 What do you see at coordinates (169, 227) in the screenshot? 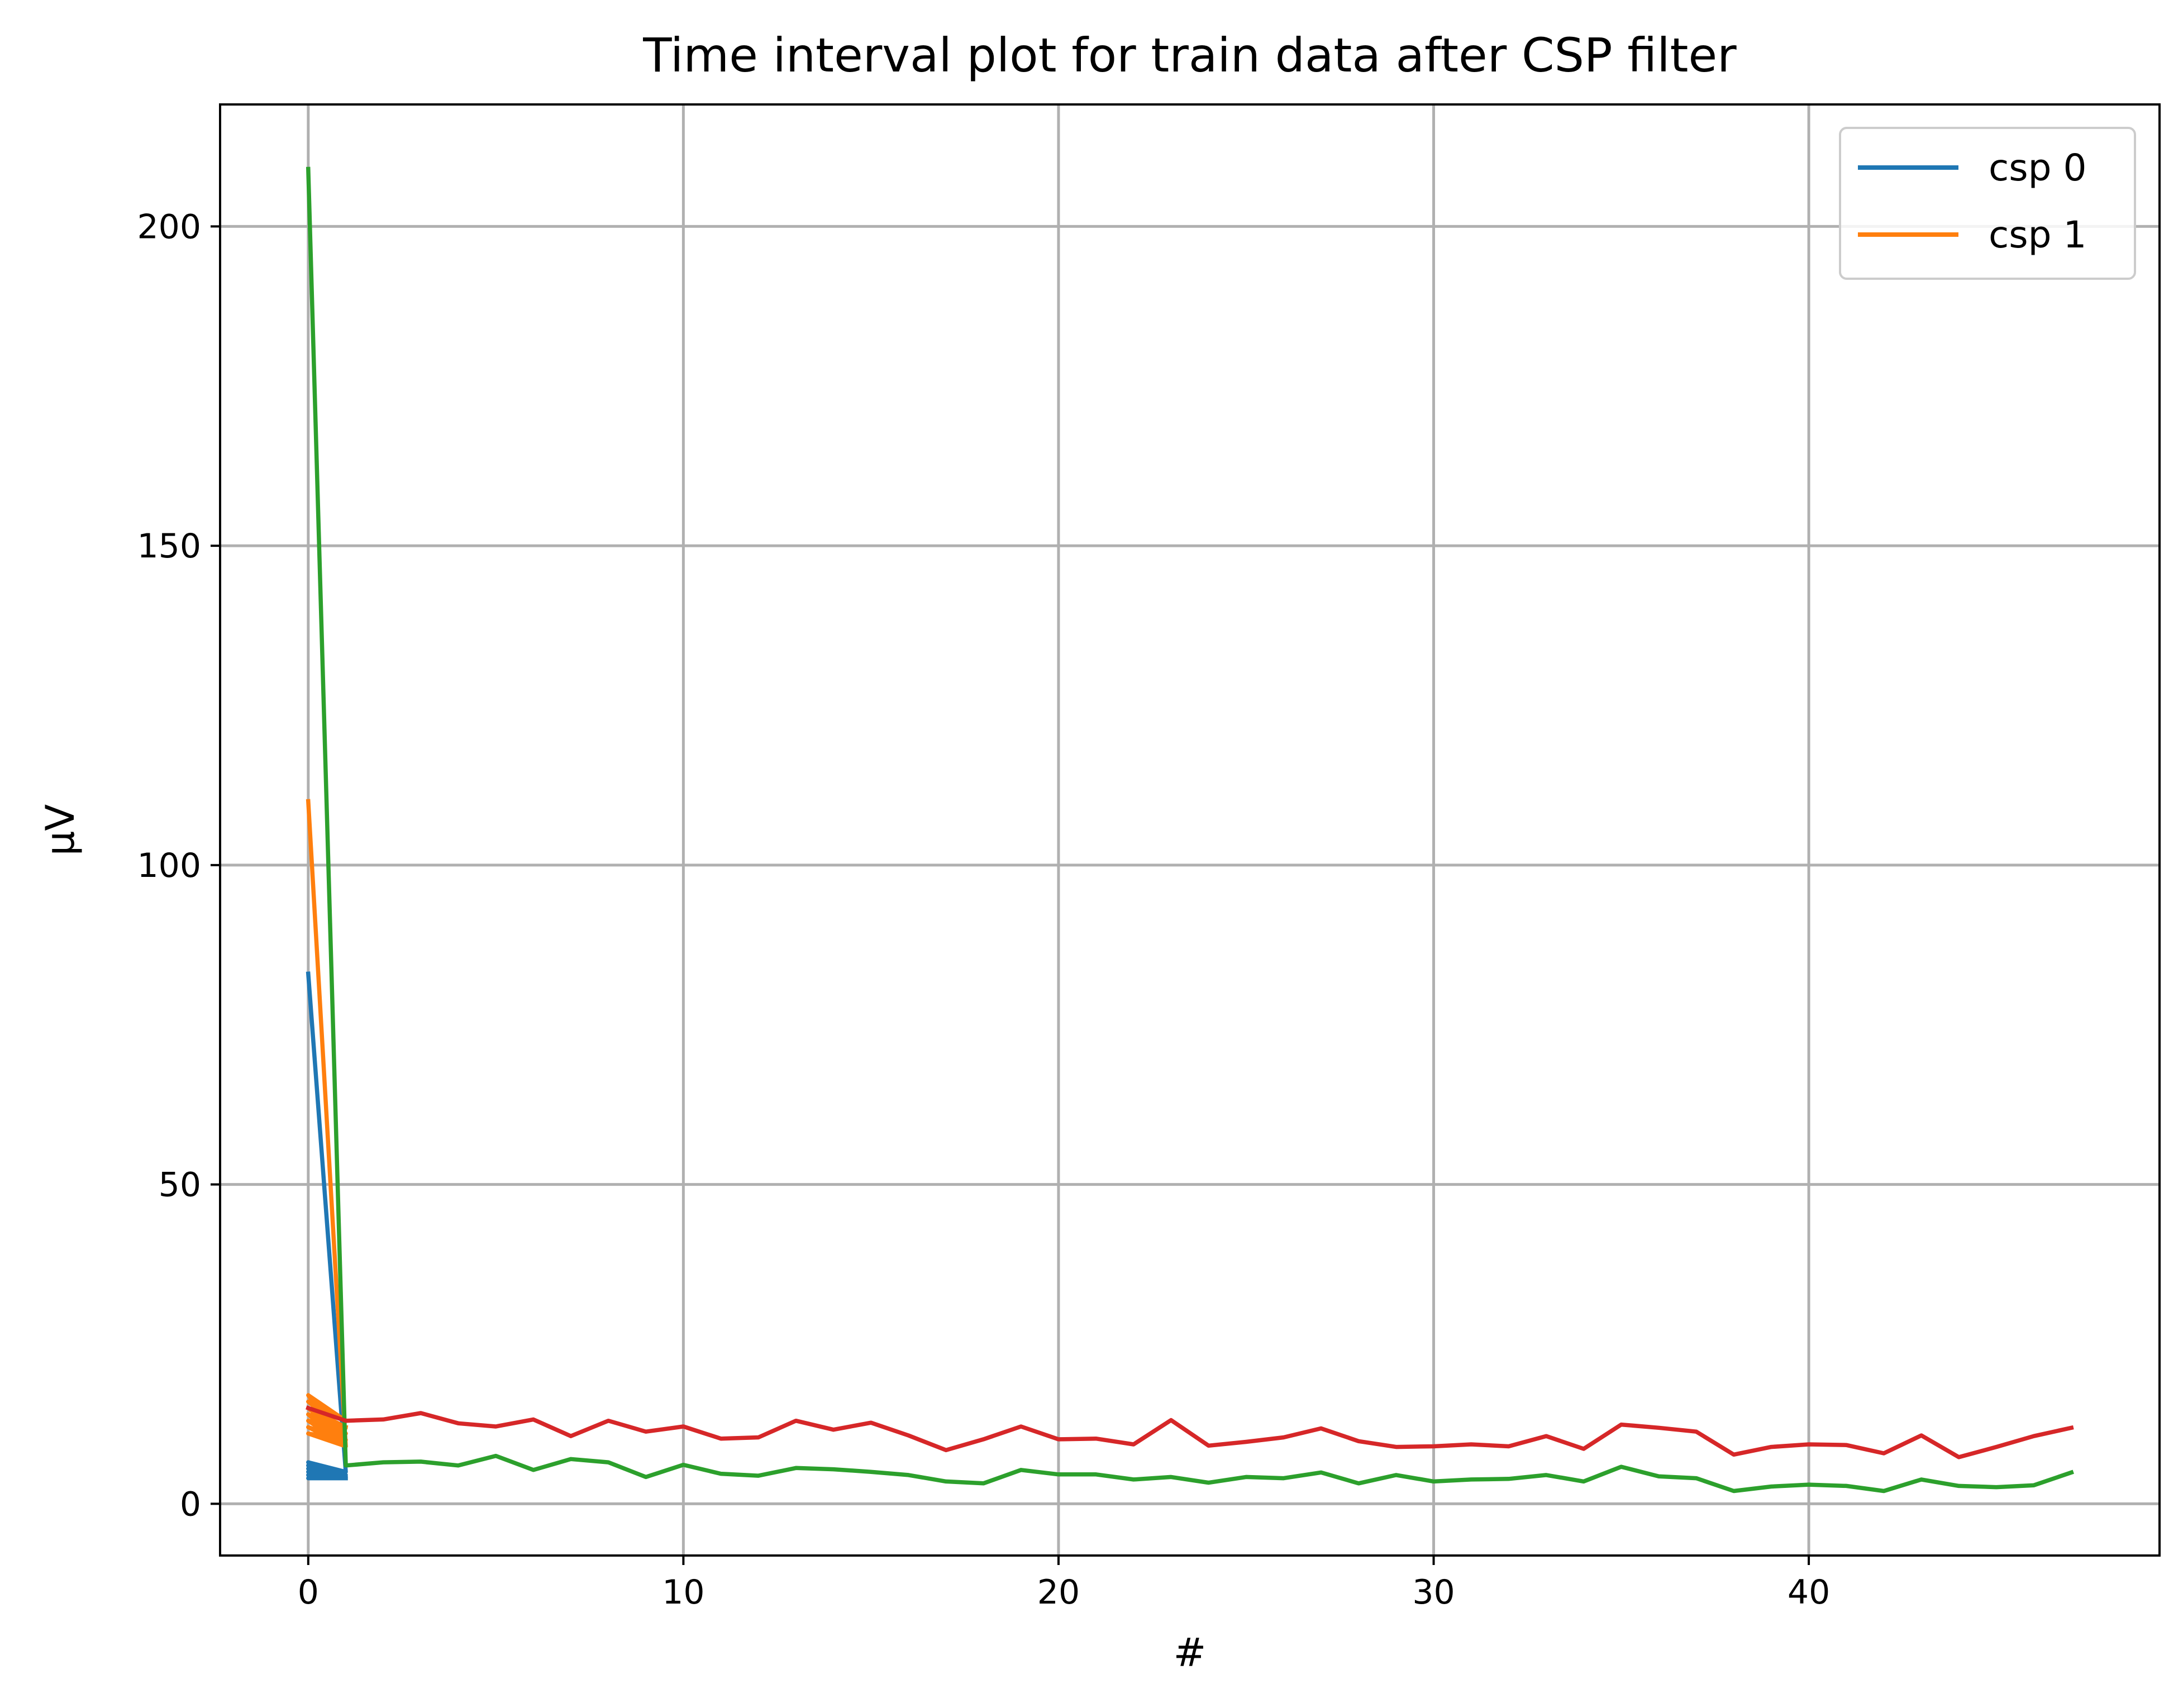
I see `y-tick-label: 200` at bounding box center [169, 227].